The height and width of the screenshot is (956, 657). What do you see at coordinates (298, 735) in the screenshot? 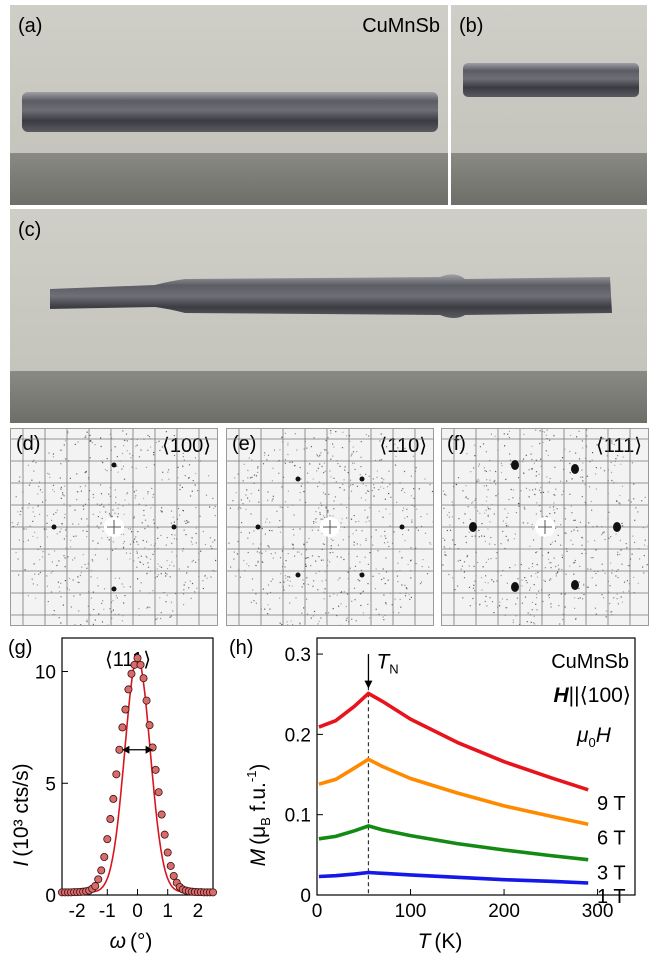
I see `h-ytick-label: 0.2` at bounding box center [298, 735].